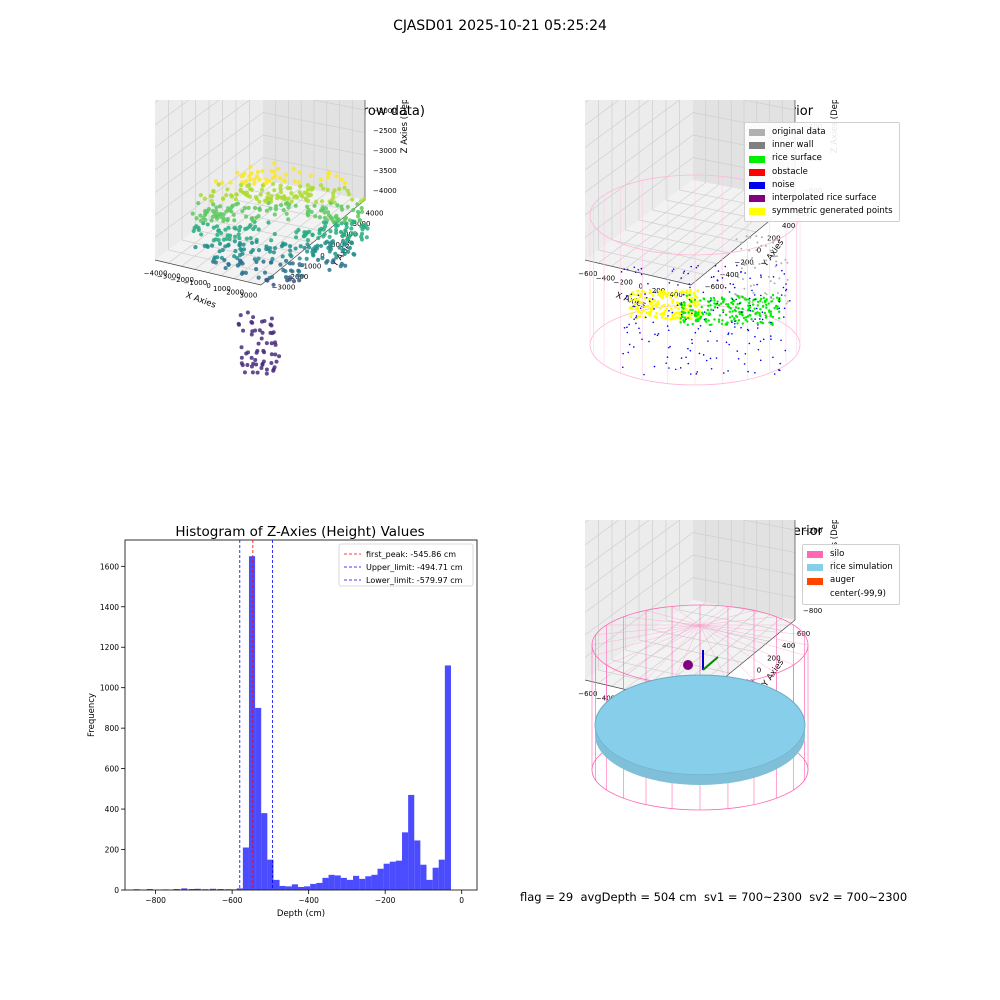 The height and width of the screenshot is (1000, 1000). What do you see at coordinates (301, 914) in the screenshot?
I see `x-axis-label: Depth (cm)` at bounding box center [301, 914].